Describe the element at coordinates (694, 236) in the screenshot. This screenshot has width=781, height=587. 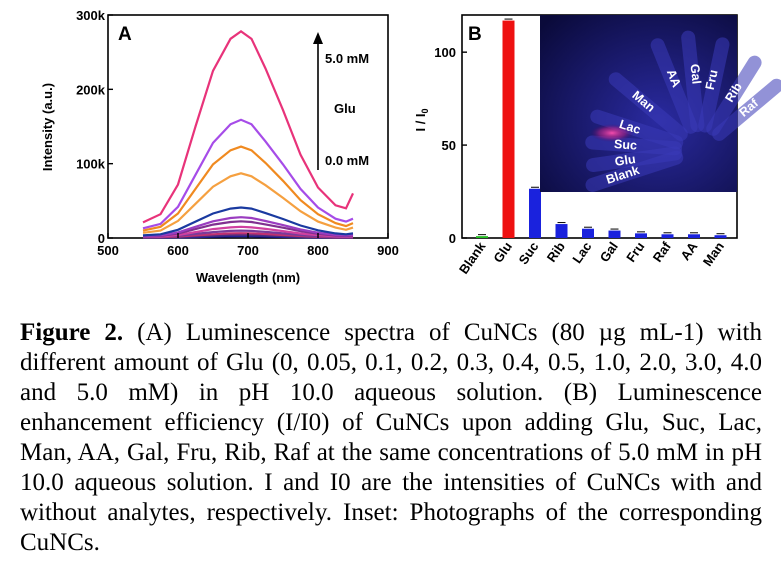
I see `bar-aa` at that location.